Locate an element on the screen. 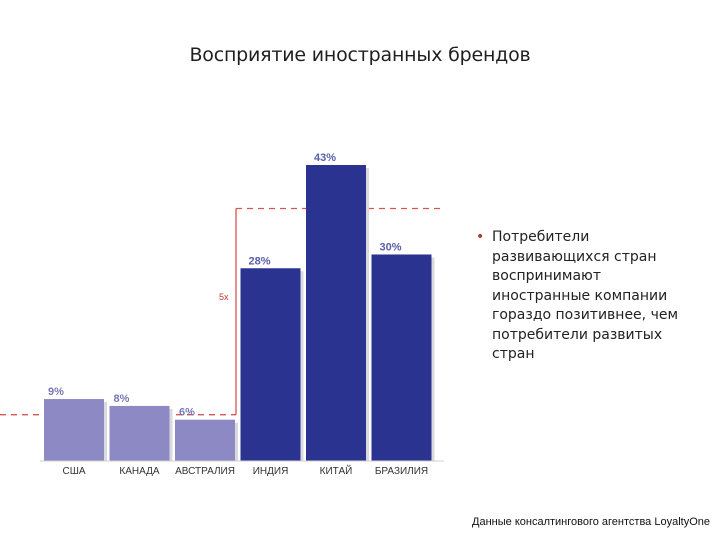 This screenshot has width=720, height=540. value-label: 28% is located at coordinates (260, 261).